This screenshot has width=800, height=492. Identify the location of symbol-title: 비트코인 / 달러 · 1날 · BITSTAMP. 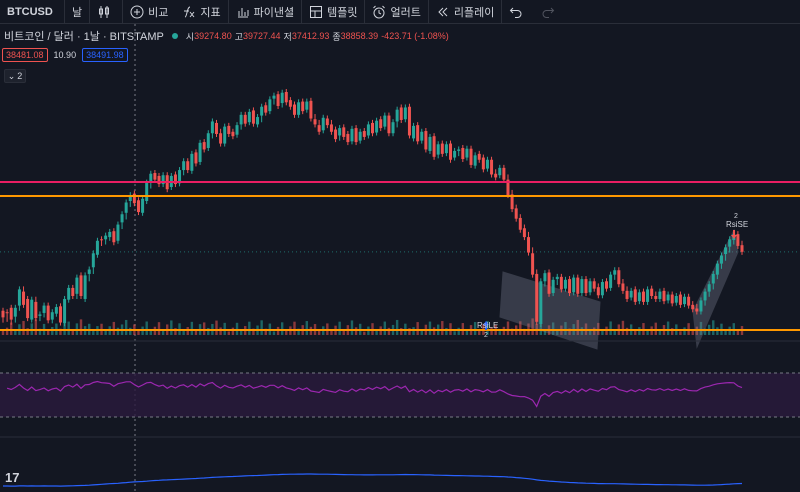
(84, 37).